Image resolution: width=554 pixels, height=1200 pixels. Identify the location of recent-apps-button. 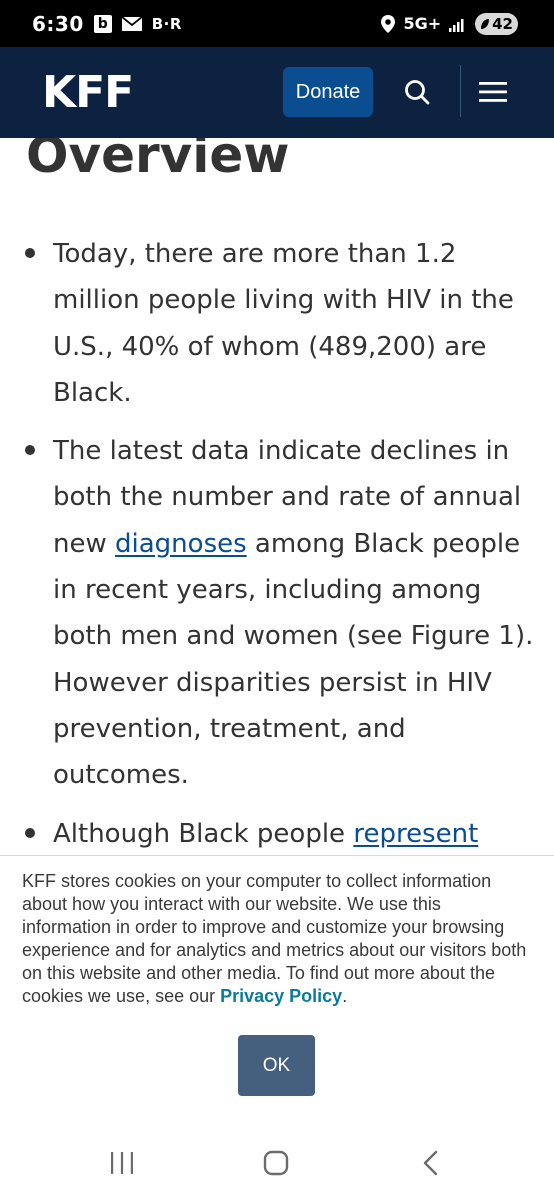
(122, 1163).